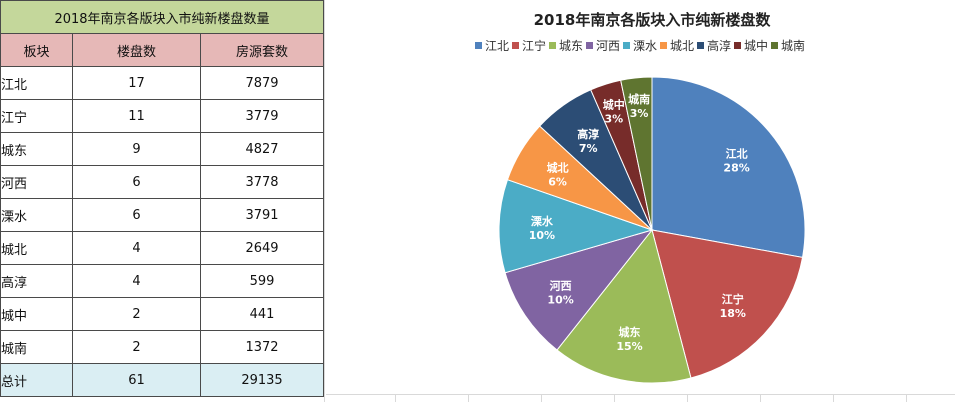 The height and width of the screenshot is (402, 955). Describe the element at coordinates (262, 182) in the screenshot. I see `units-cell: 3778` at that location.